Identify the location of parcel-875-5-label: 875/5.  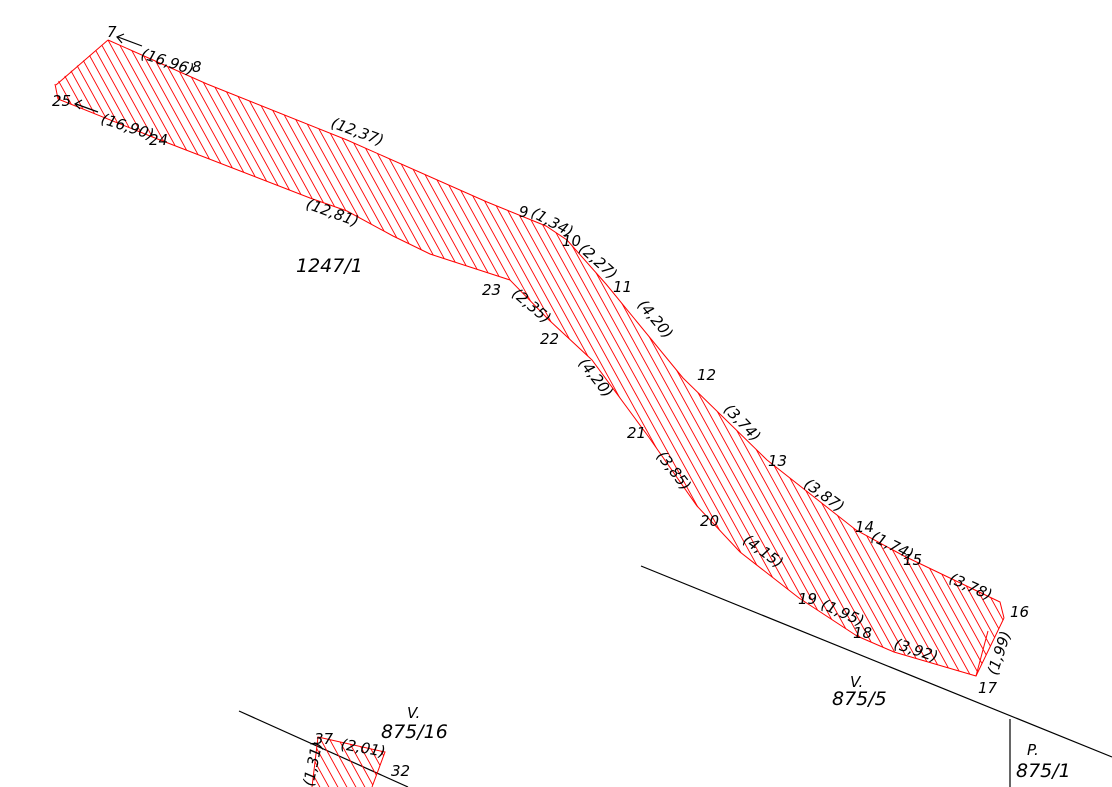
(859, 699).